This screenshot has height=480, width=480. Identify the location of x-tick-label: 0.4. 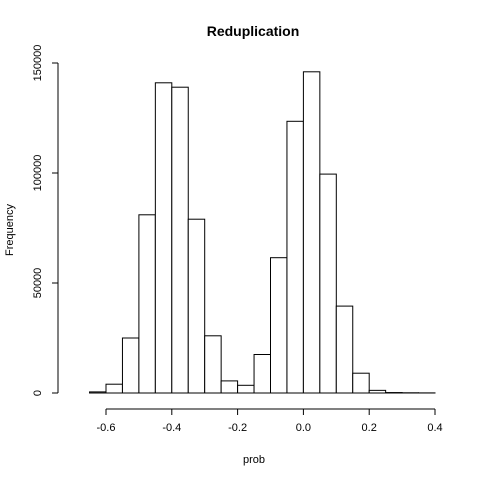
(434, 428).